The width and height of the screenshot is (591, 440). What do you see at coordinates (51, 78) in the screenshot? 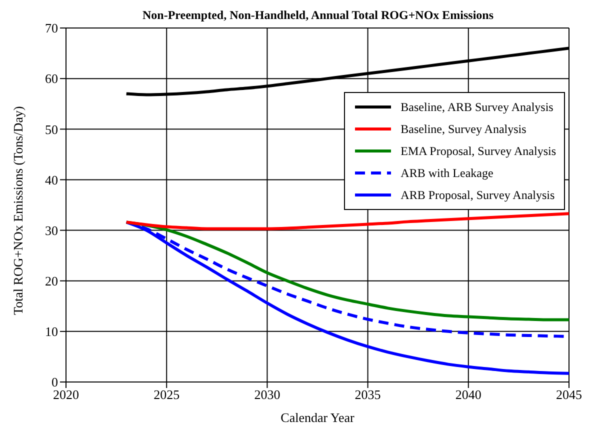
I see `y-tick-label: 60` at bounding box center [51, 78].